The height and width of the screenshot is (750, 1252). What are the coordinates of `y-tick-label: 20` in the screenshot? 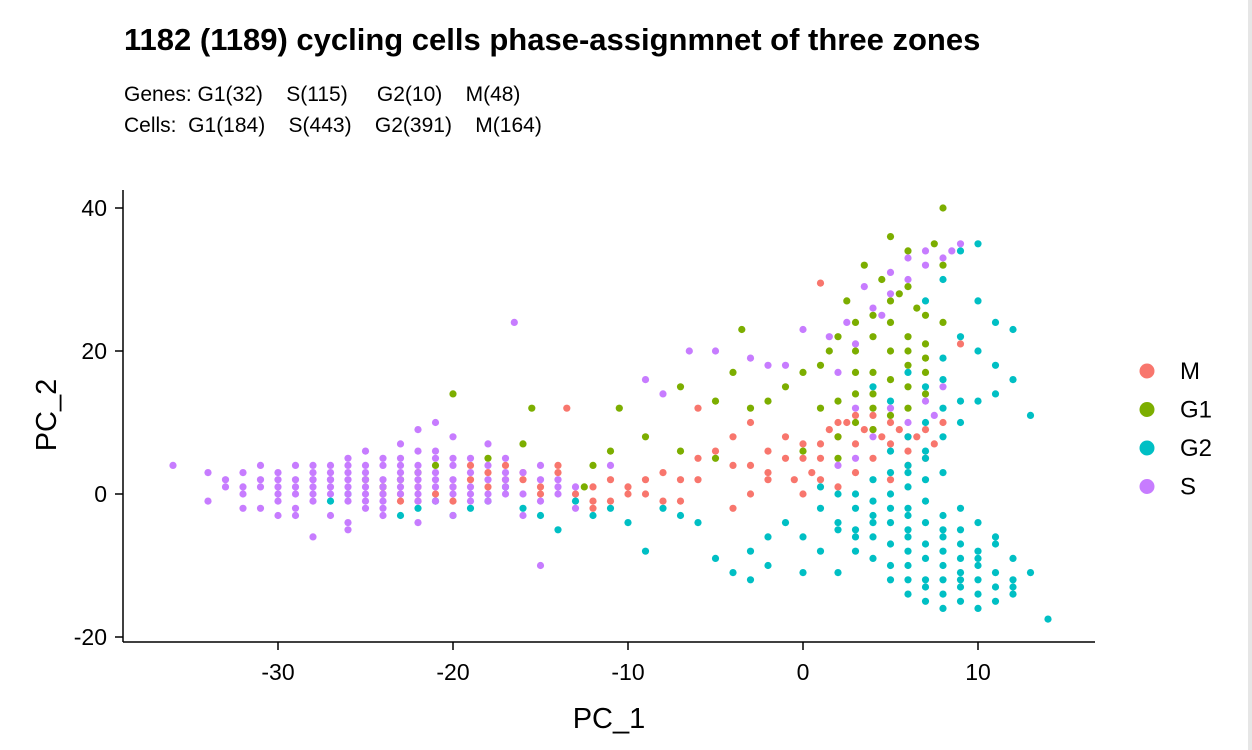 It's located at (94, 351).